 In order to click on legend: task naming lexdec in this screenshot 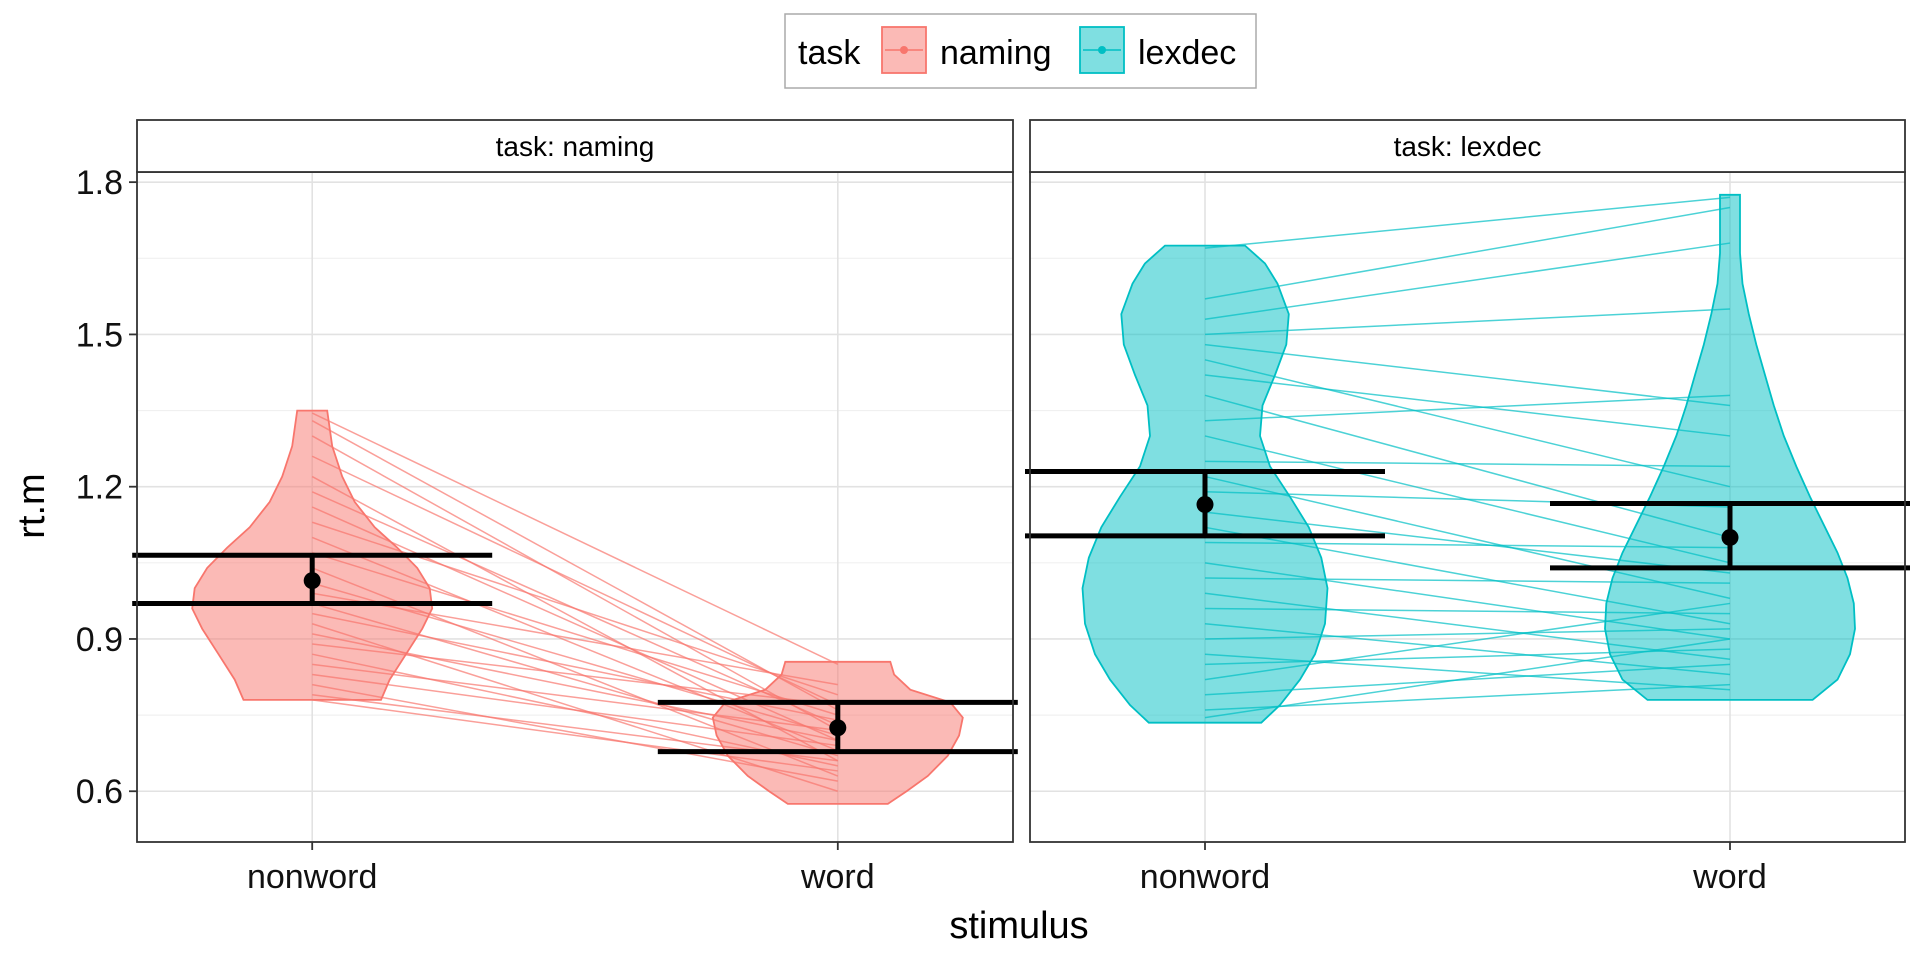, I will do `click(1020, 51)`.